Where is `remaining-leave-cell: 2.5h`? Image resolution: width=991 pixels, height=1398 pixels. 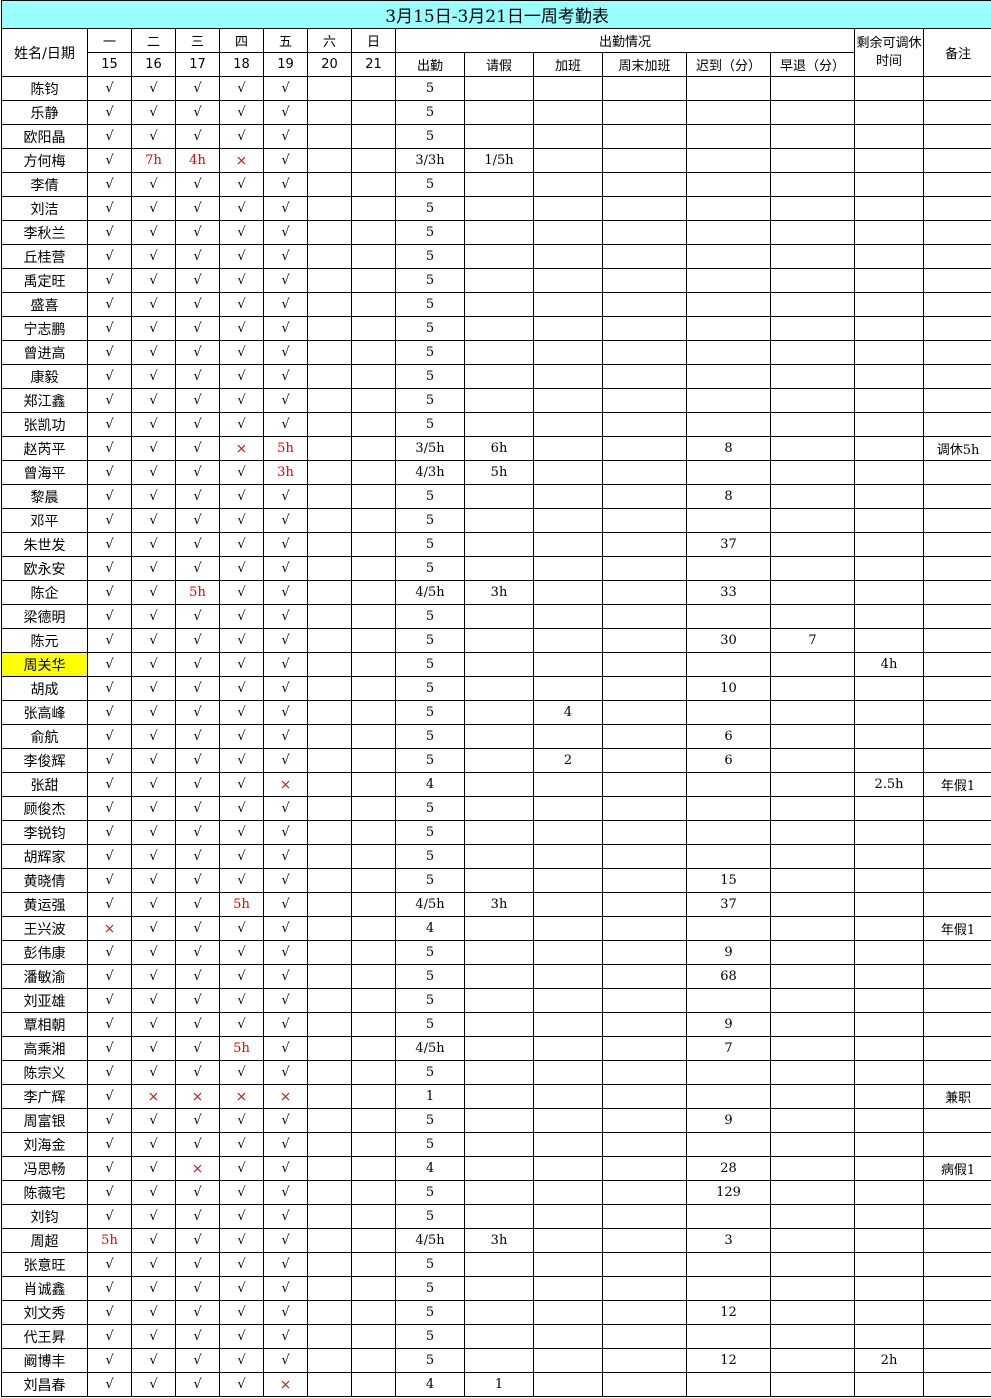
remaining-leave-cell: 2.5h is located at coordinates (889, 784).